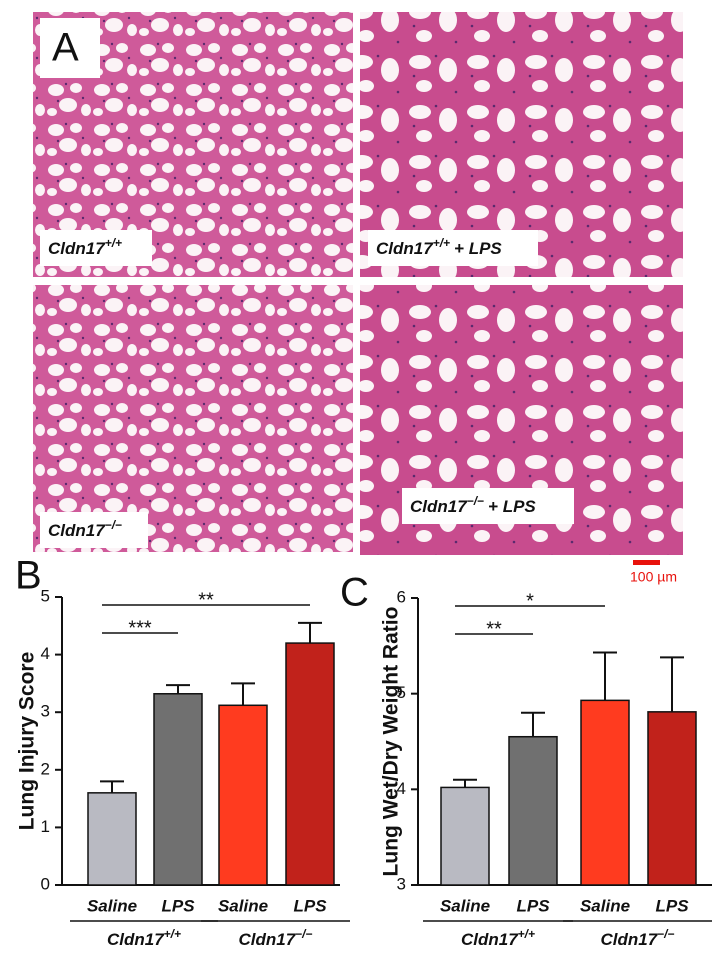 This screenshot has height=967, width=722. I want to click on y-tick-label: 2, so click(45, 768).